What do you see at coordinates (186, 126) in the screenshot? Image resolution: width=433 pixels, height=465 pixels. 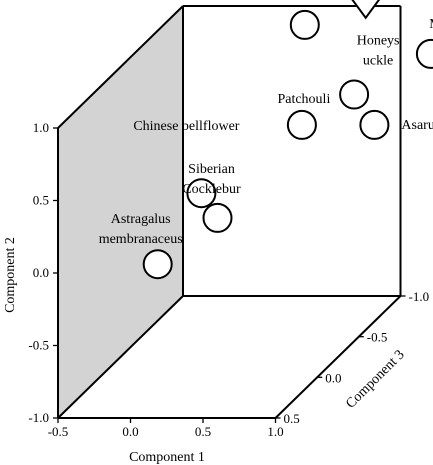 I see `data-point-label: Chinese bellflower` at bounding box center [186, 126].